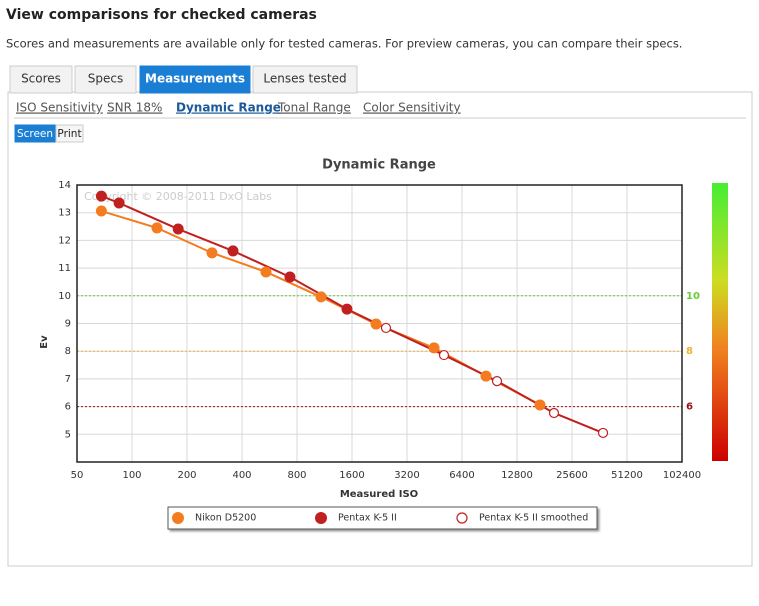 Image resolution: width=759 pixels, height=606 pixels. Describe the element at coordinates (161, 15) in the screenshot. I see `page-title: View comparisons for checked cameras` at that location.